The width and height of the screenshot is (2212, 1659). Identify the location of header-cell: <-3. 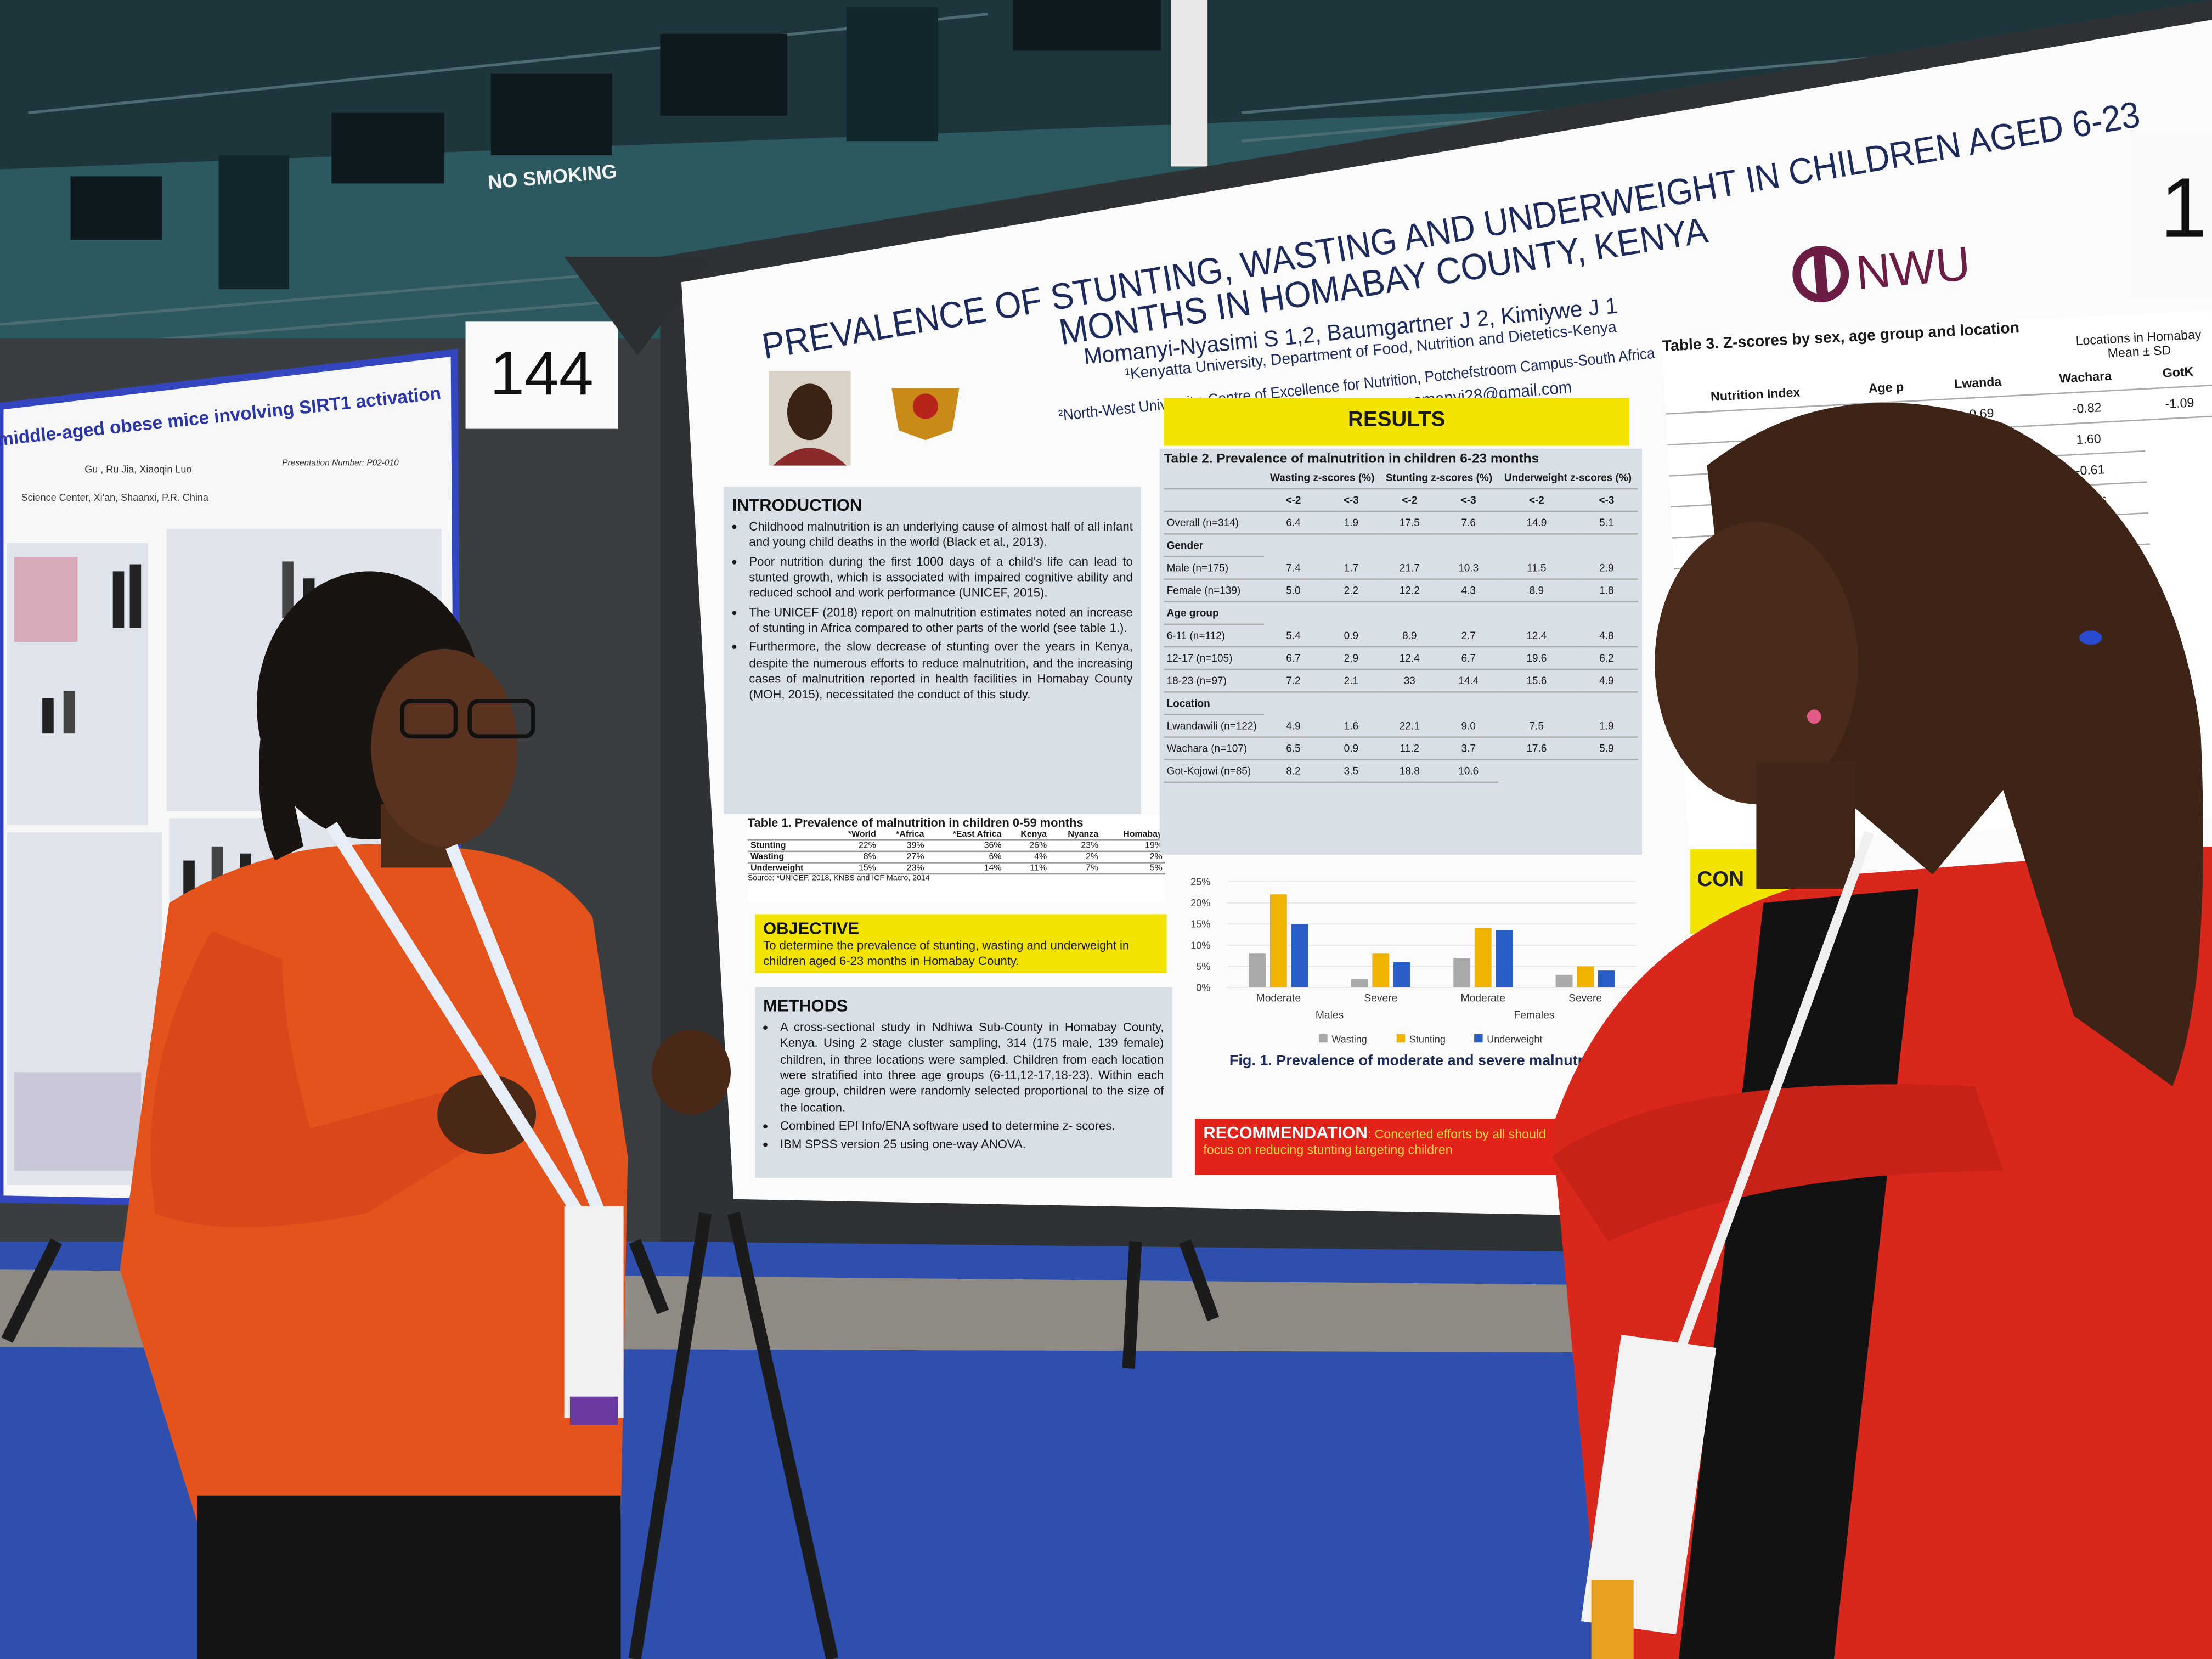
(1351, 501).